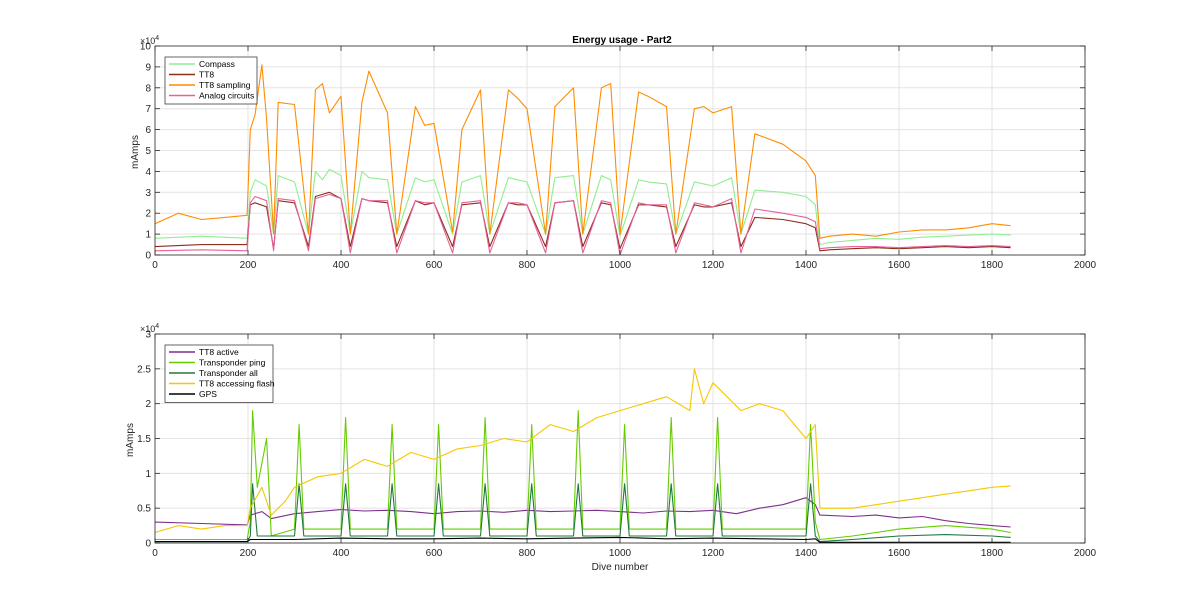 The image size is (1200, 611). I want to click on top-x-tick-label: 1600, so click(899, 265).